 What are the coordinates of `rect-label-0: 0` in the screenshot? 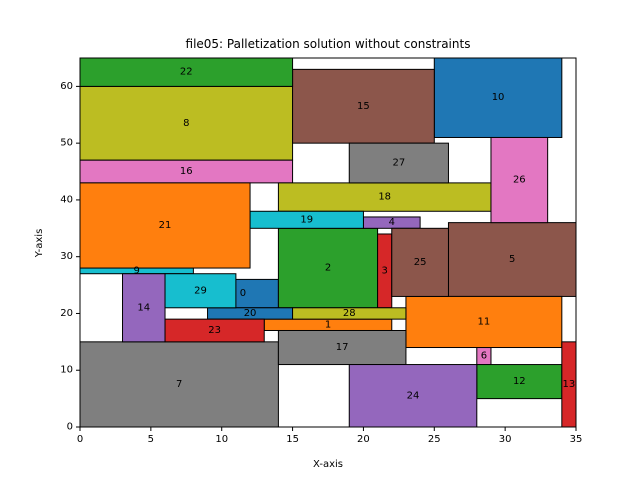 It's located at (243, 293).